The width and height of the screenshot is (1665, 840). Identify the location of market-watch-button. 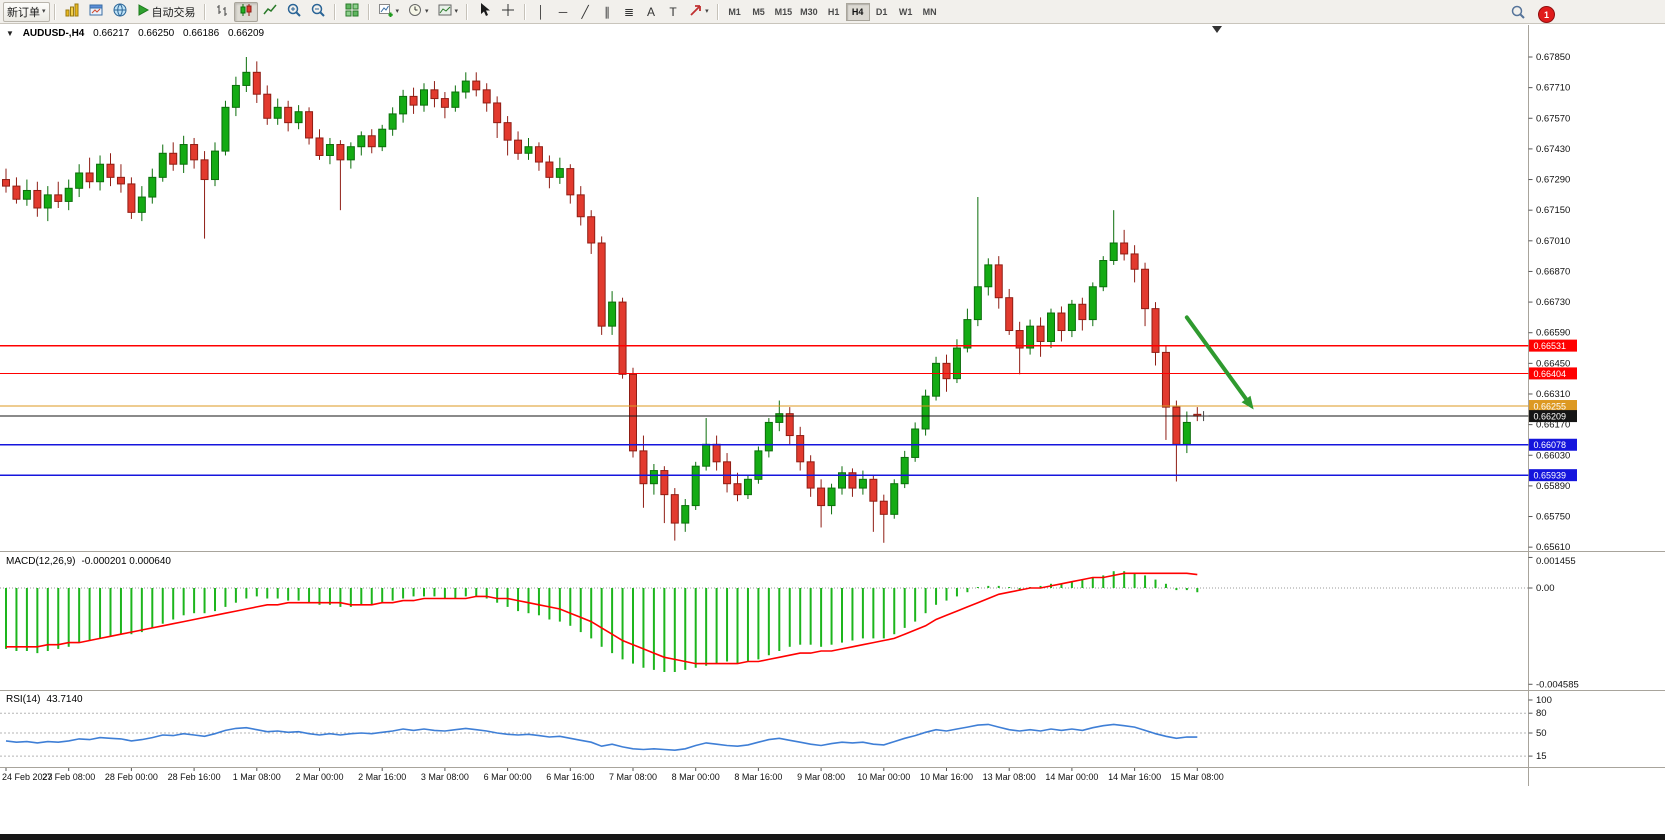
(120, 12).